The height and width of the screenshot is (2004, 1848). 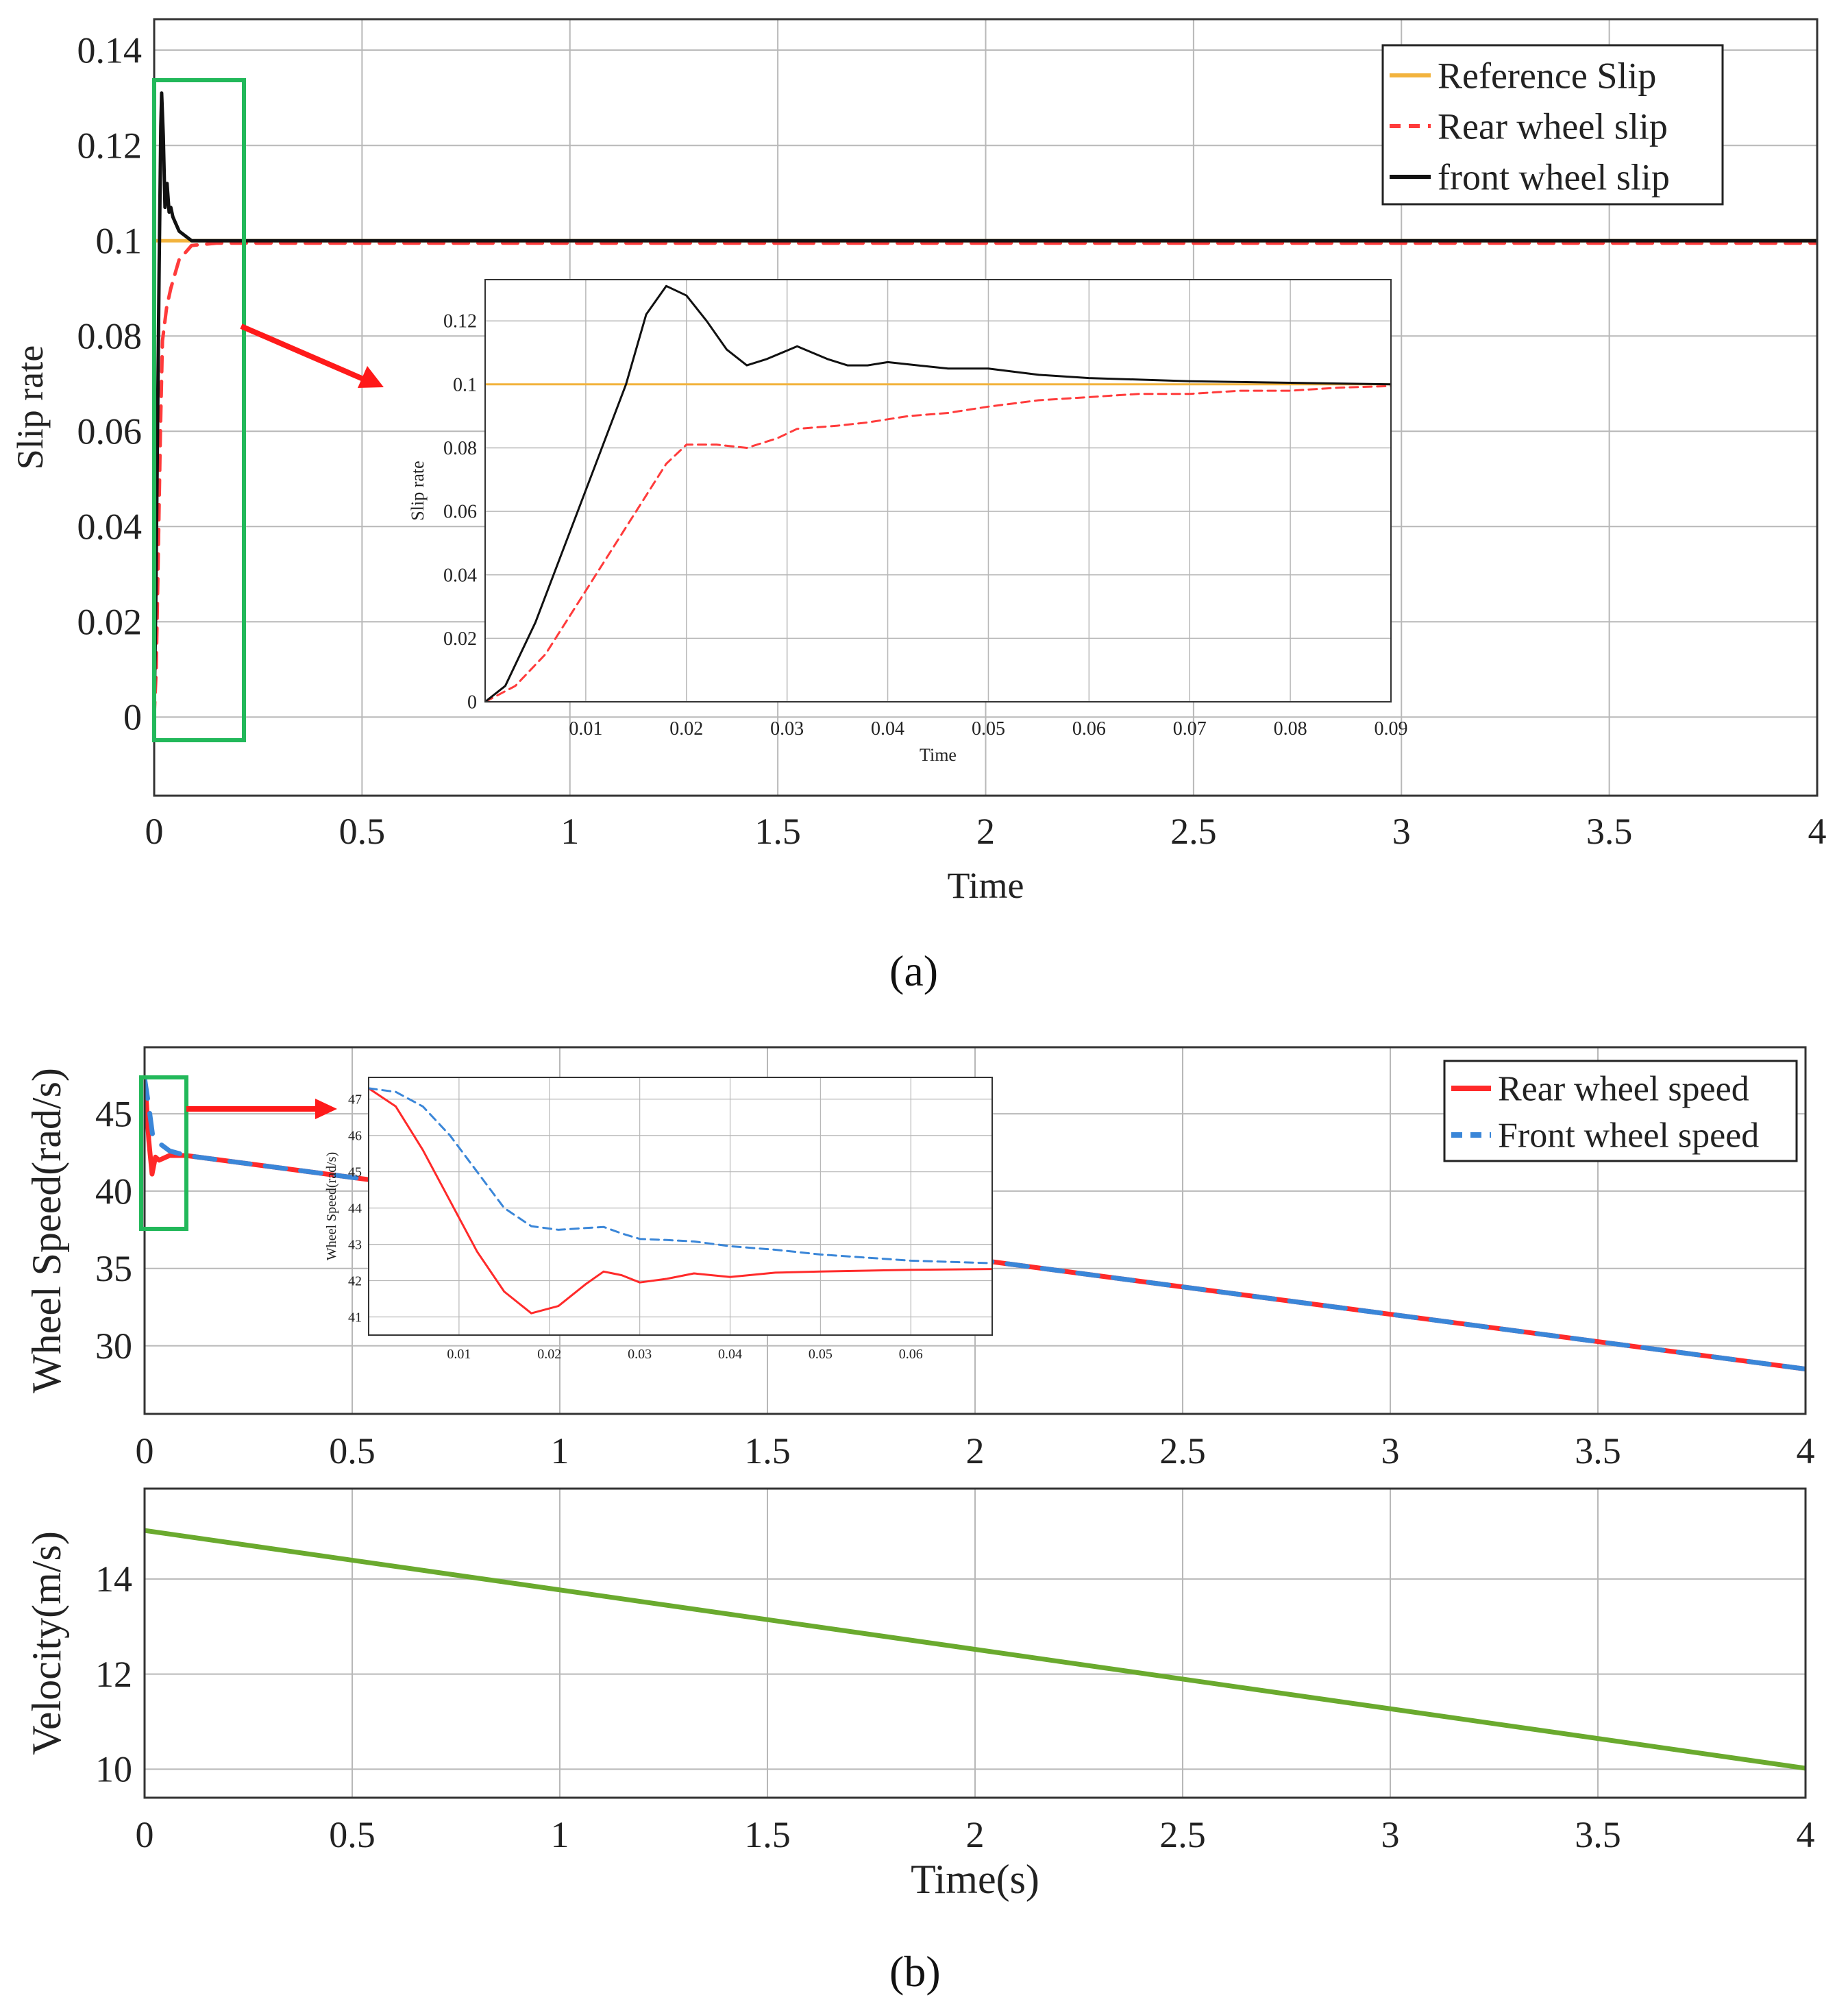 What do you see at coordinates (686, 729) in the screenshot?
I see `slip_inset-xtick-label-1: 0.02` at bounding box center [686, 729].